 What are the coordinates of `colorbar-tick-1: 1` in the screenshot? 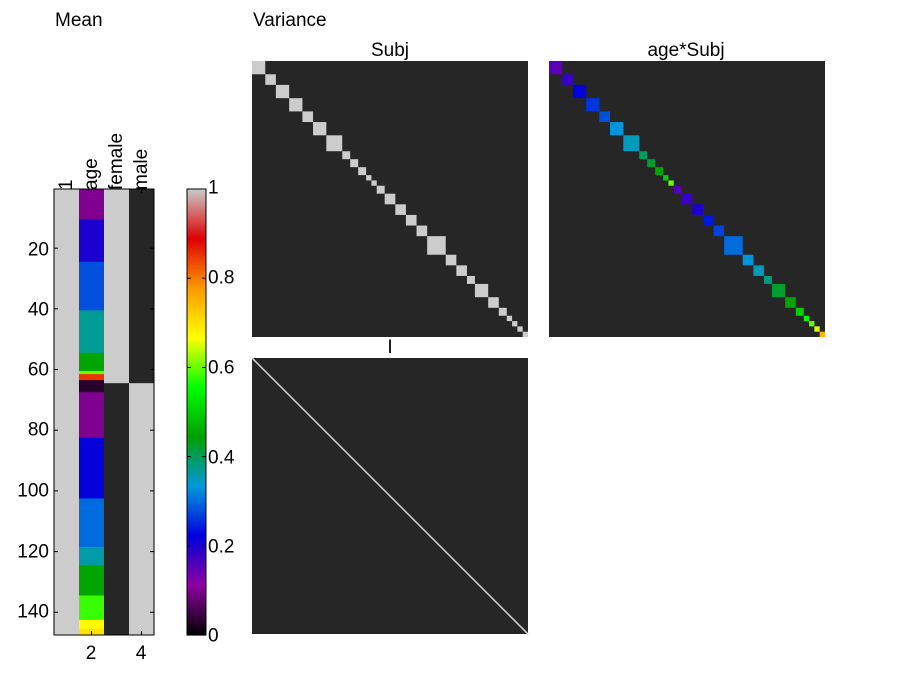 It's located at (213, 188).